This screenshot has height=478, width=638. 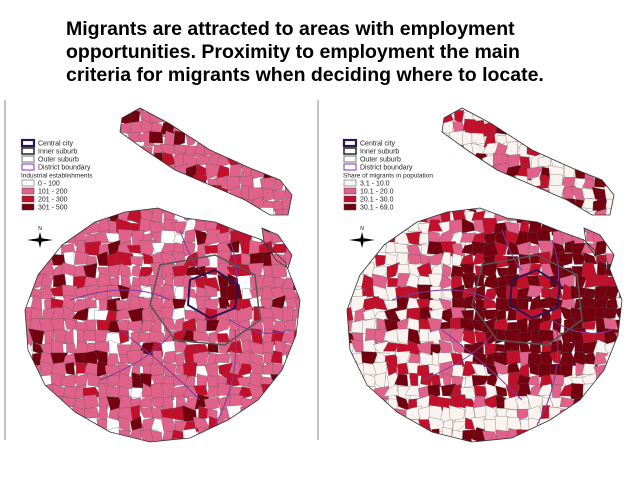 I want to click on coastline, so click(x=528, y=161).